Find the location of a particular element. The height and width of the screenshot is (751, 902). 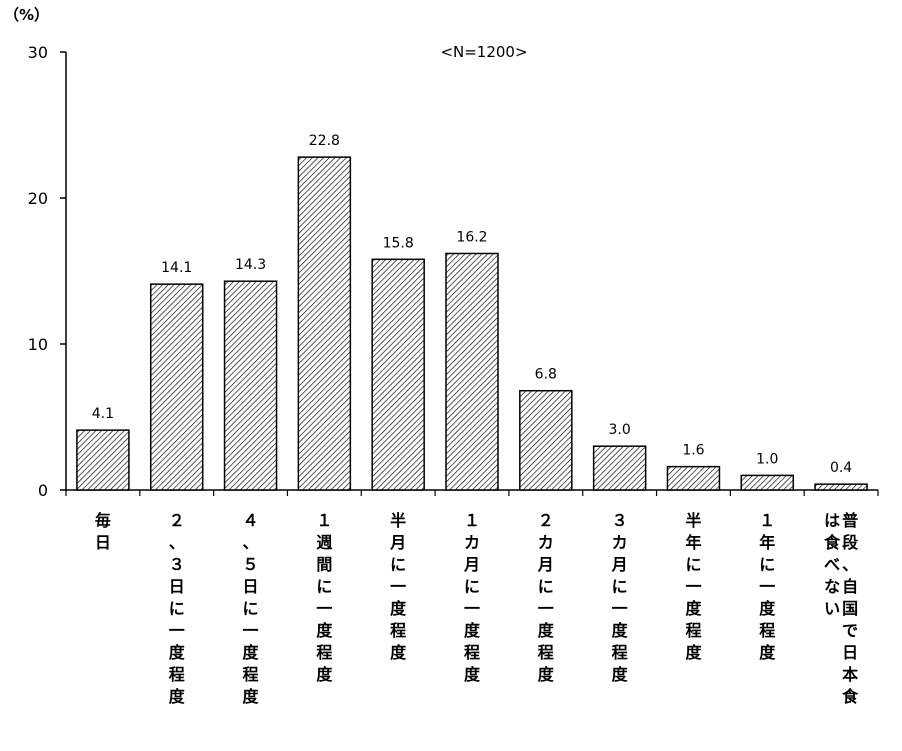

bar-value-label: 22.8 is located at coordinates (324, 141).